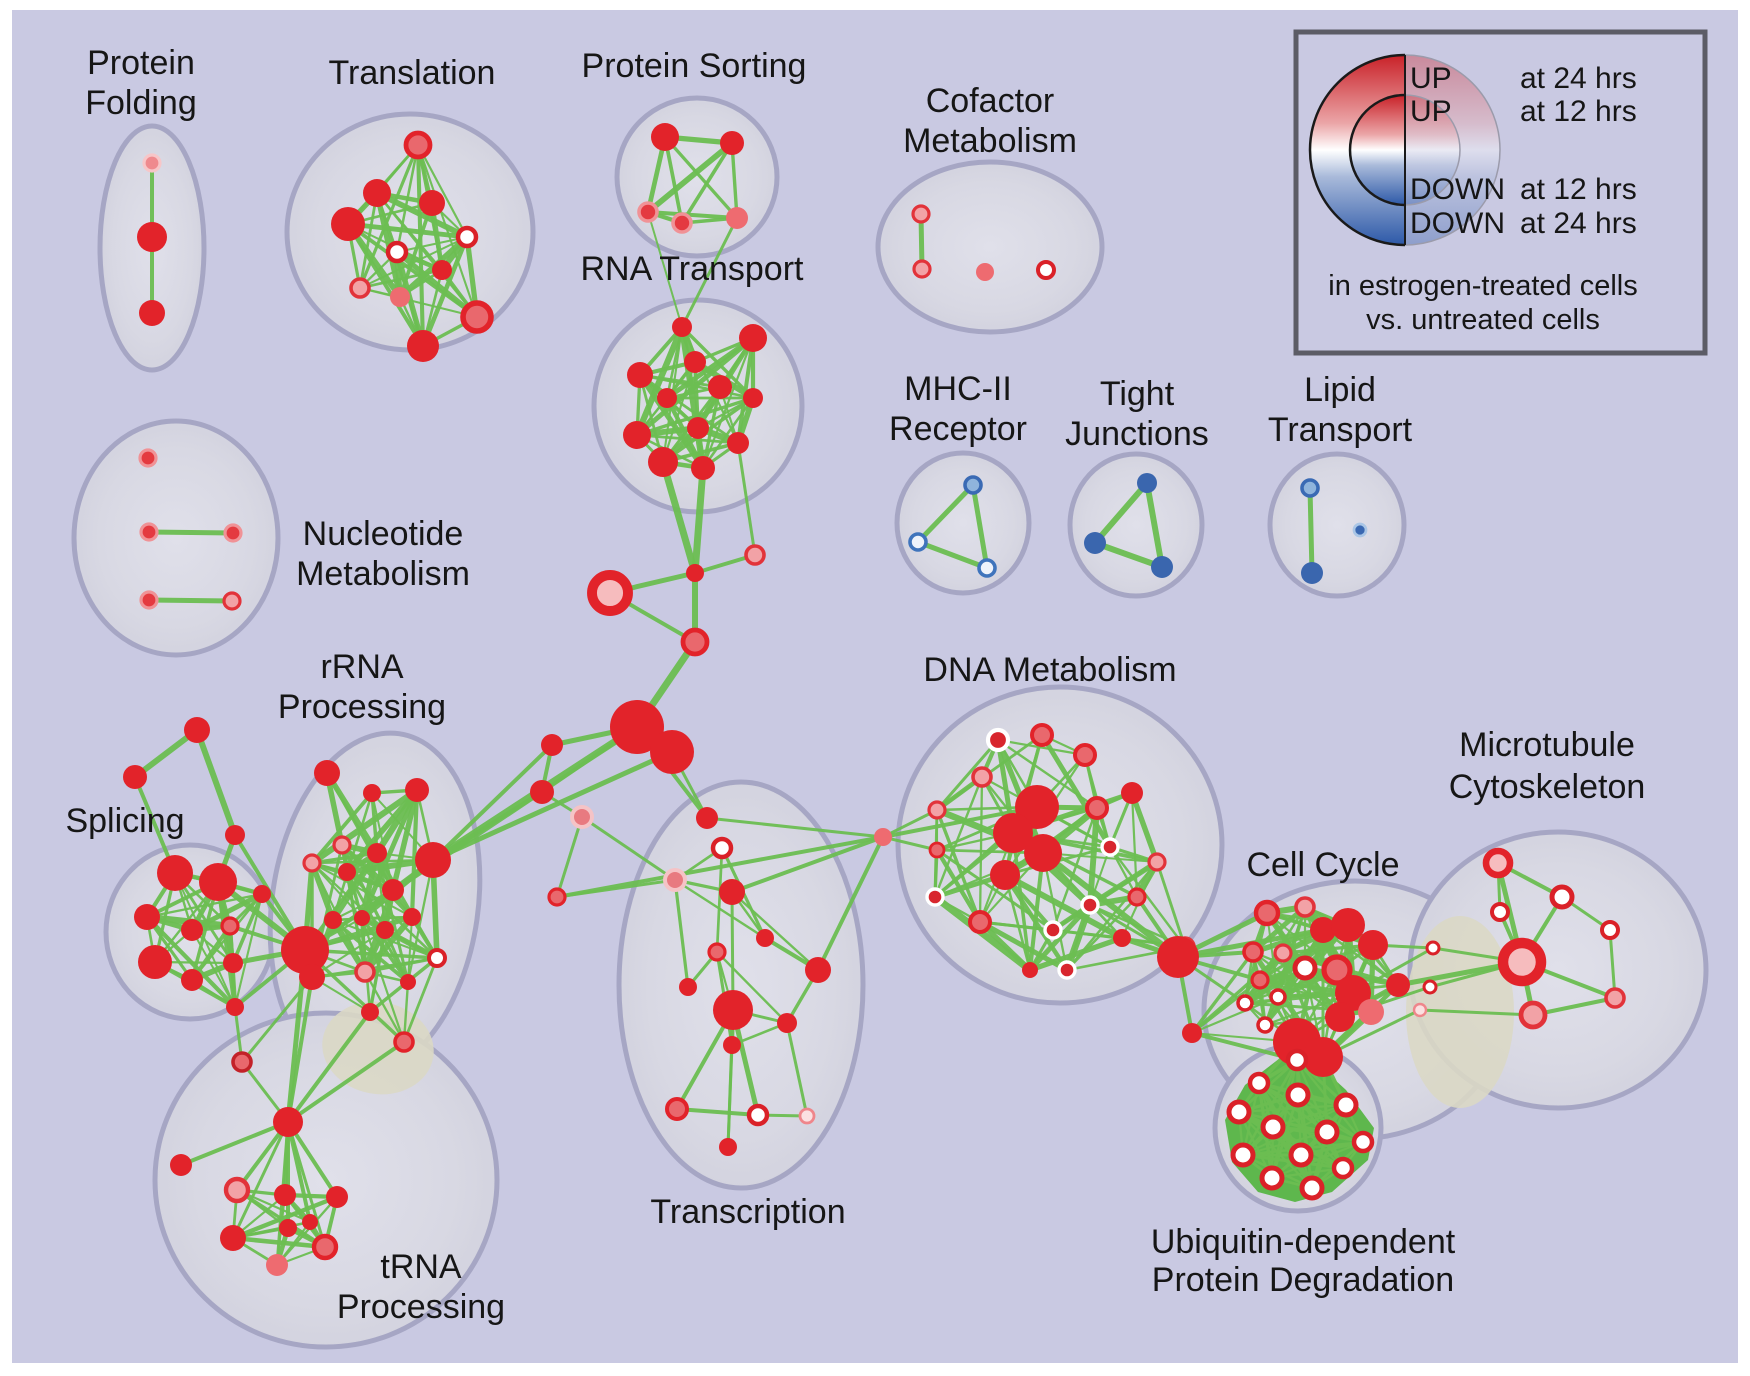 The width and height of the screenshot is (1750, 1376). I want to click on cluster-label-rt: RNA Transport, so click(693, 269).